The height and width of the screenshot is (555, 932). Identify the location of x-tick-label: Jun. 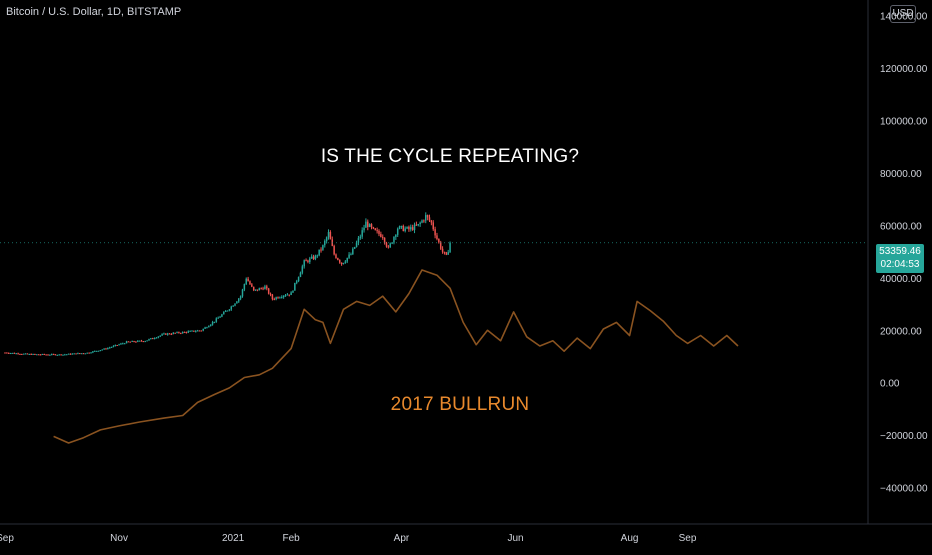
(515, 538).